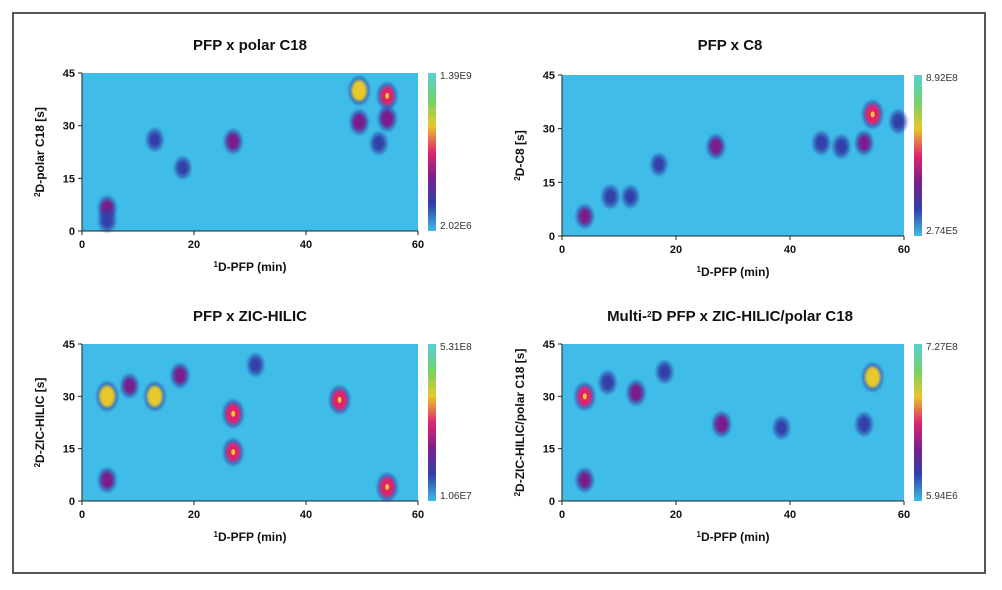 This screenshot has width=1002, height=590. What do you see at coordinates (250, 316) in the screenshot?
I see `chart-title: PFP x ZIC-HILIC` at bounding box center [250, 316].